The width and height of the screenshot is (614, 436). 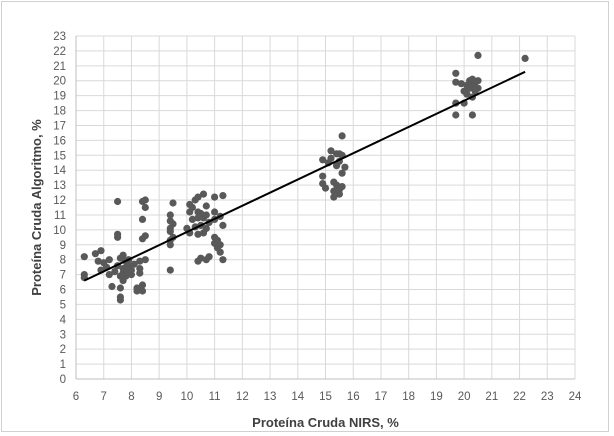 I want to click on x-tick-label: 14, so click(x=297, y=397).